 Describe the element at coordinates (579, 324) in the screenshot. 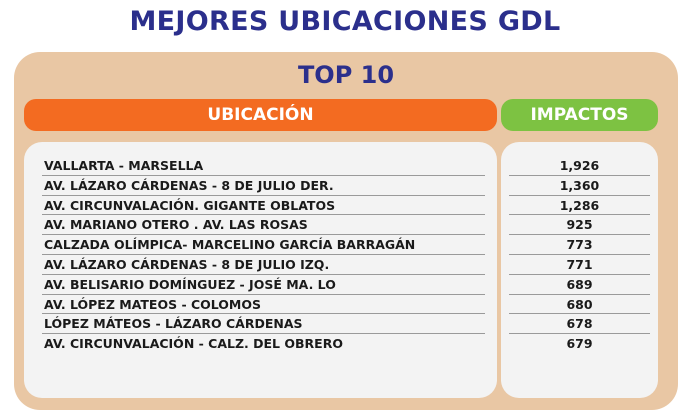

I see `impacts-cell: 678` at that location.